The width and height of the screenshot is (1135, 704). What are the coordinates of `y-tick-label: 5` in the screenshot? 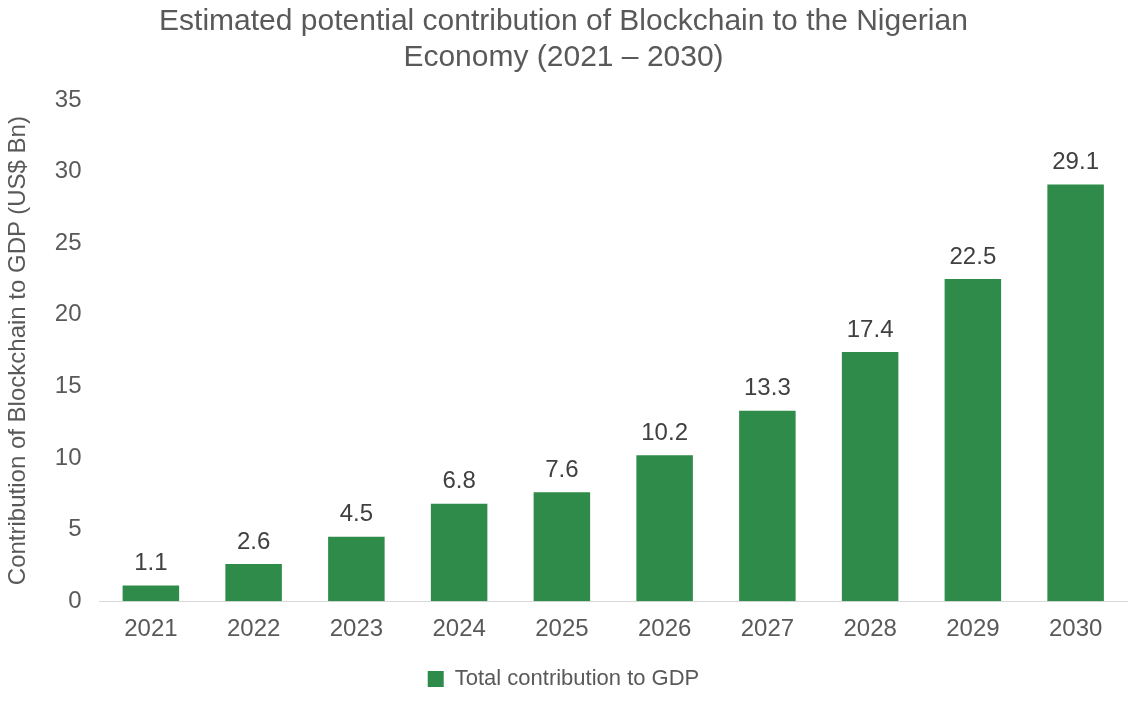 It's located at (75, 528).